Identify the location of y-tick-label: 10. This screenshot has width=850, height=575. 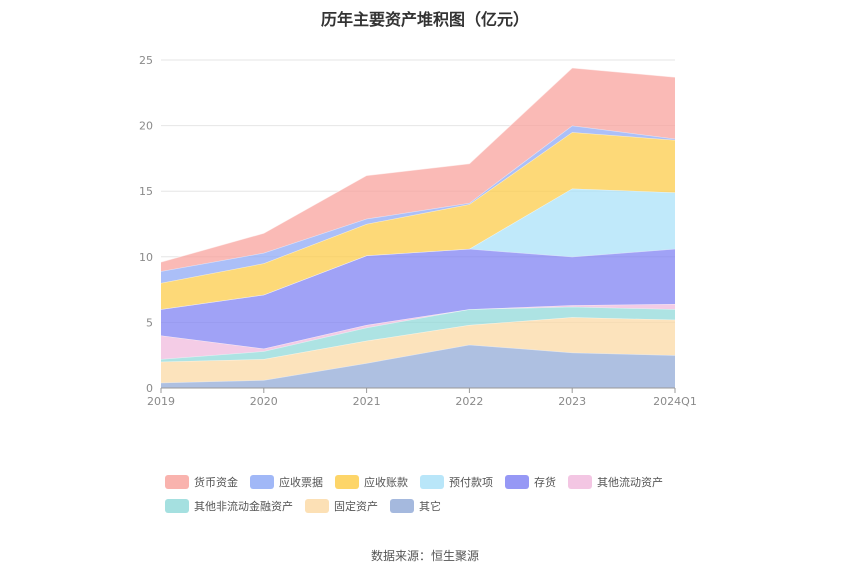
(146, 257).